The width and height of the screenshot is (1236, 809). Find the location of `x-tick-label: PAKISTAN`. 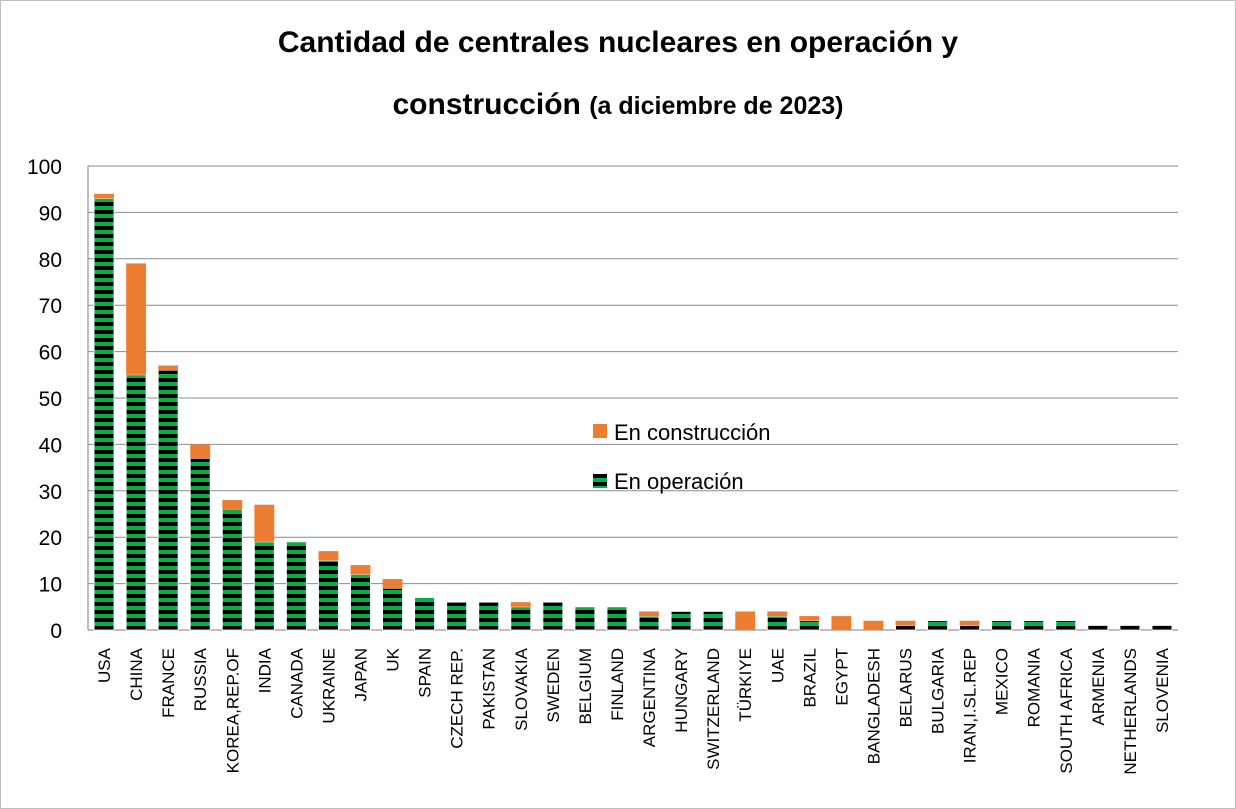

x-tick-label: PAKISTAN is located at coordinates (489, 689).